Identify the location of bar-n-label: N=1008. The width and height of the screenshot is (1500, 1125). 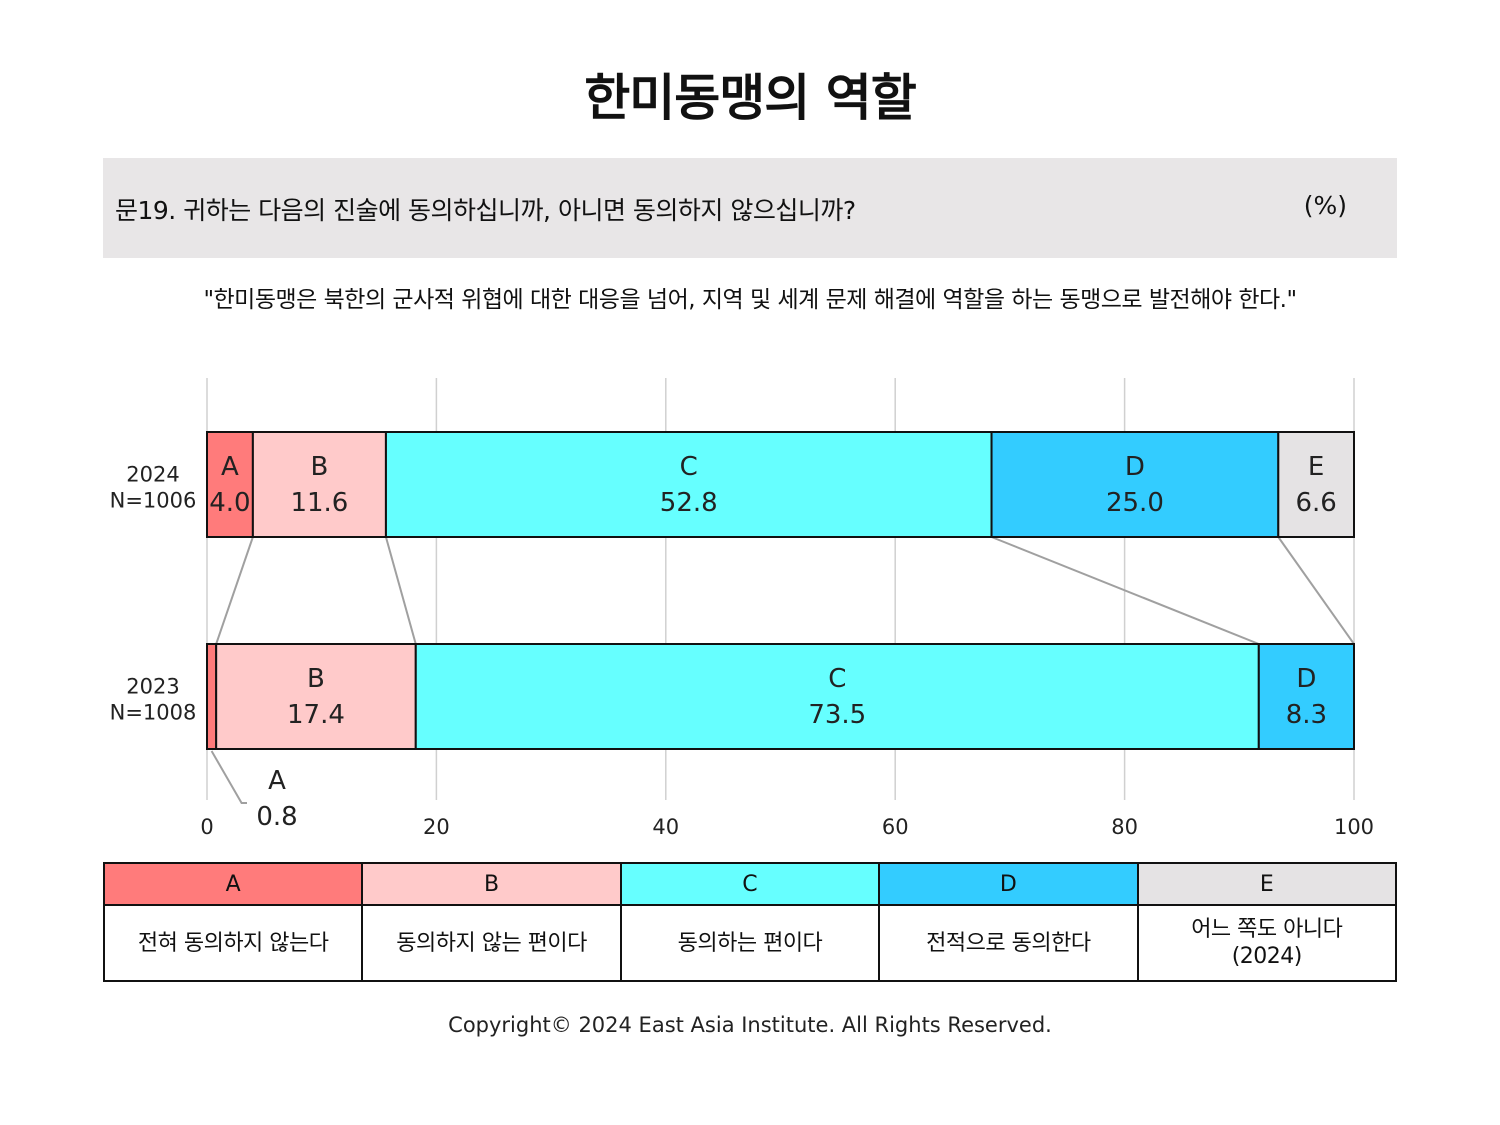
(153, 713).